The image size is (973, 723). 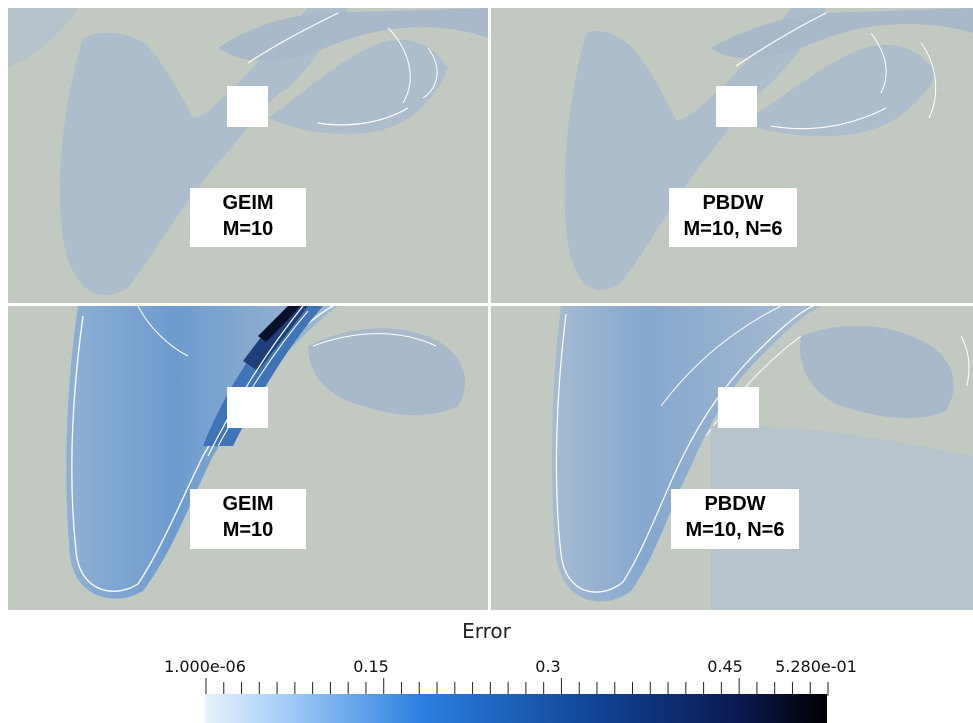 What do you see at coordinates (517, 687) in the screenshot?
I see `colorbar-ticks` at bounding box center [517, 687].